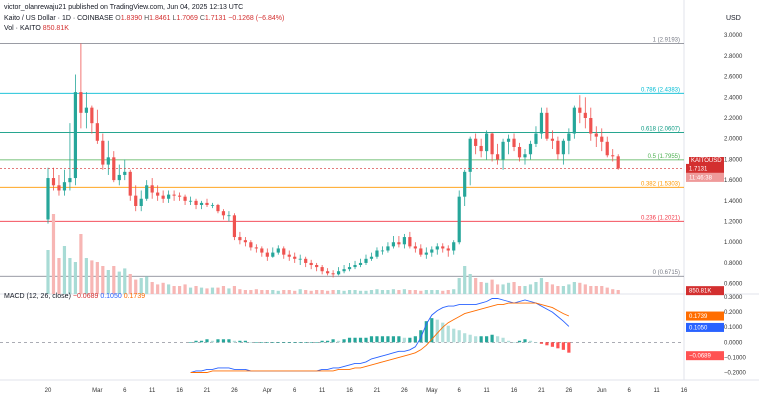  Describe the element at coordinates (733, 119) in the screenshot. I see `price-tick-label: 2.2000` at that location.